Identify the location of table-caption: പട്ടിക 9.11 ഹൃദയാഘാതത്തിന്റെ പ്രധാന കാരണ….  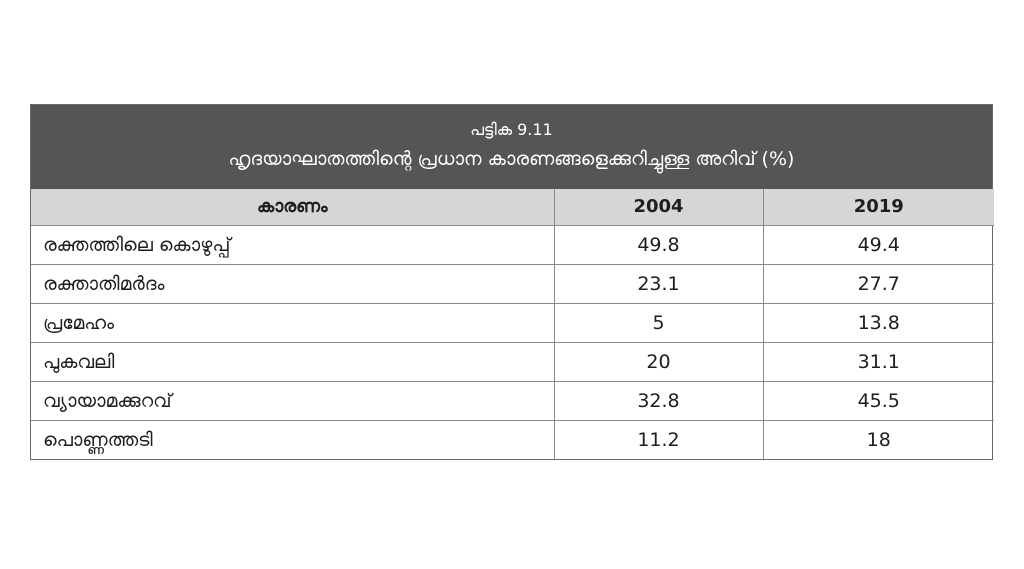
(511, 147).